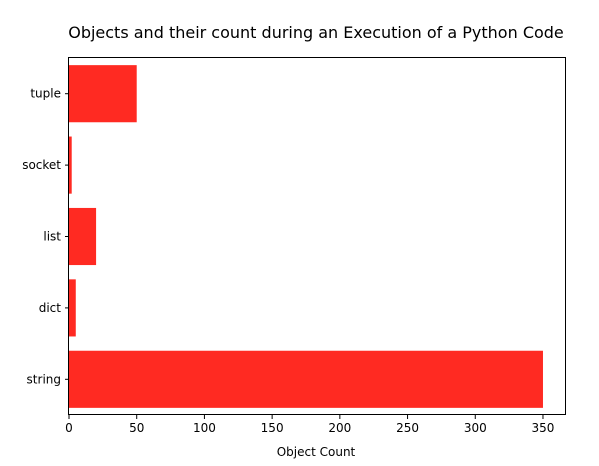  Describe the element at coordinates (339, 428) in the screenshot. I see `x-tick-label-200: 200` at that location.